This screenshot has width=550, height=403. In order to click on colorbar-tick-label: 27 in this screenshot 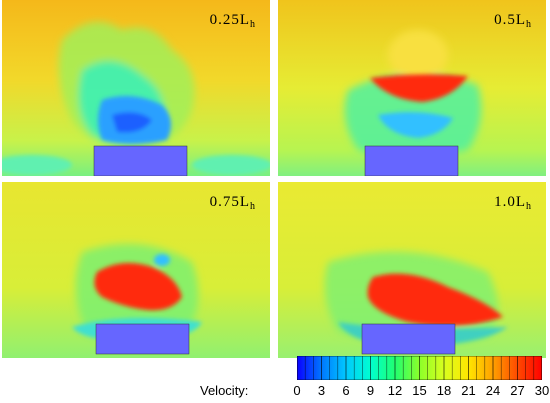, I will do `click(517, 390)`.